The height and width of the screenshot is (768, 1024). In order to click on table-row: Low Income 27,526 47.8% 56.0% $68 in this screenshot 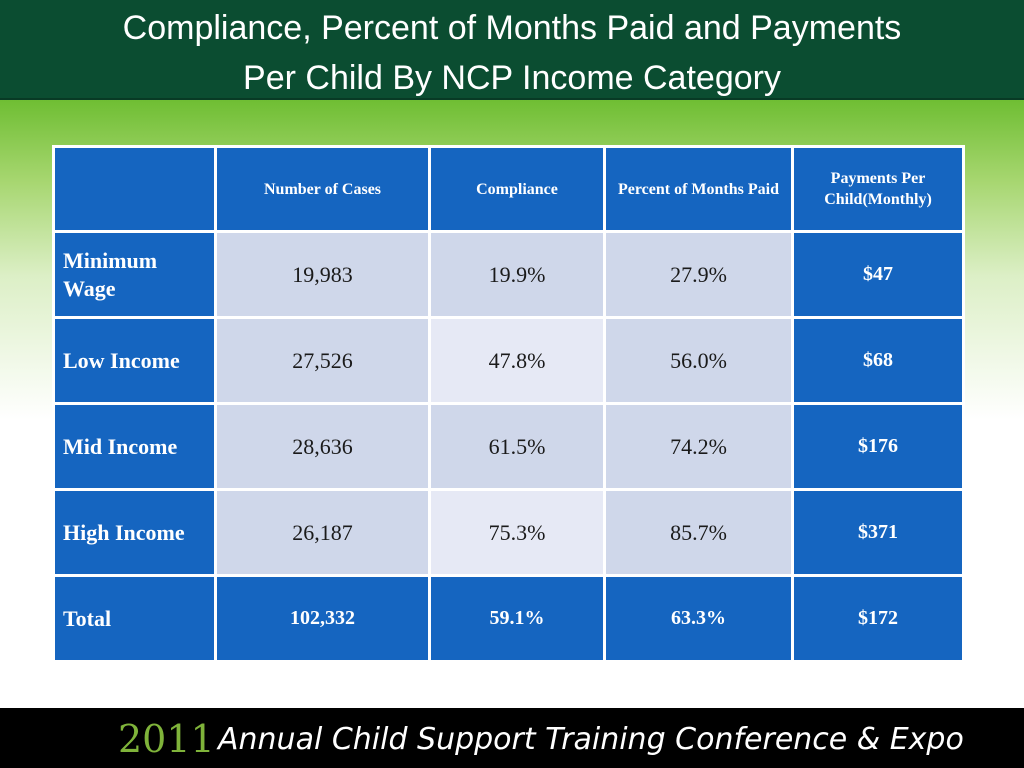, I will do `click(508, 360)`.